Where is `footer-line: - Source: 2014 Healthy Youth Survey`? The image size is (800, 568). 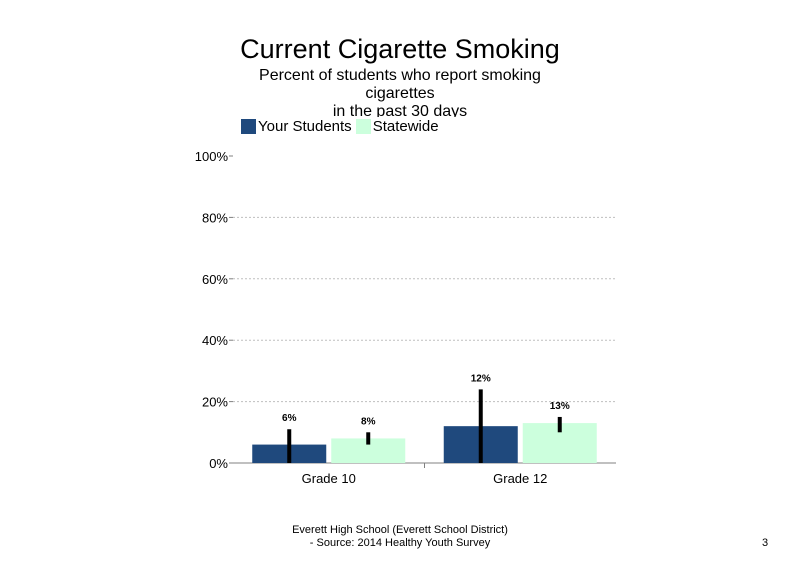 footer-line: - Source: 2014 Healthy Youth Survey is located at coordinates (400, 543).